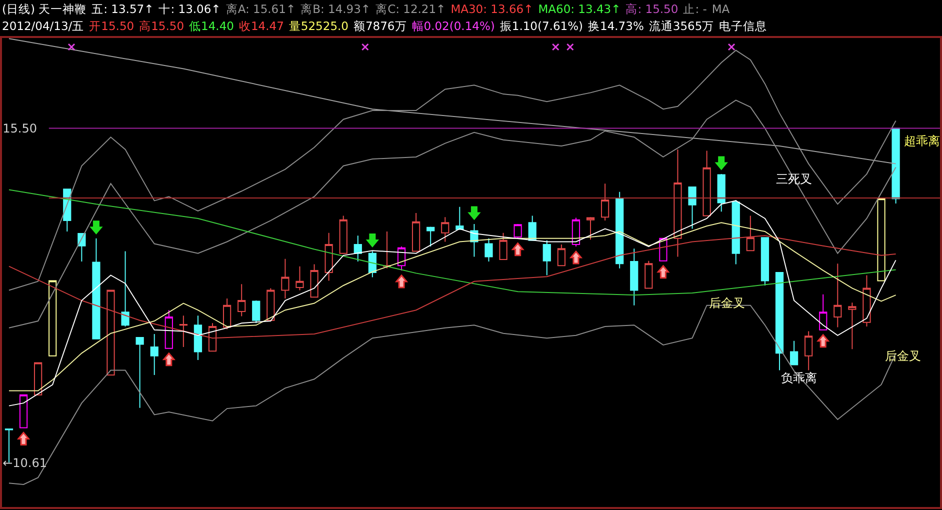 The width and height of the screenshot is (942, 510). What do you see at coordinates (19, 128) in the screenshot?
I see `y-tick-label: 15.50` at bounding box center [19, 128].